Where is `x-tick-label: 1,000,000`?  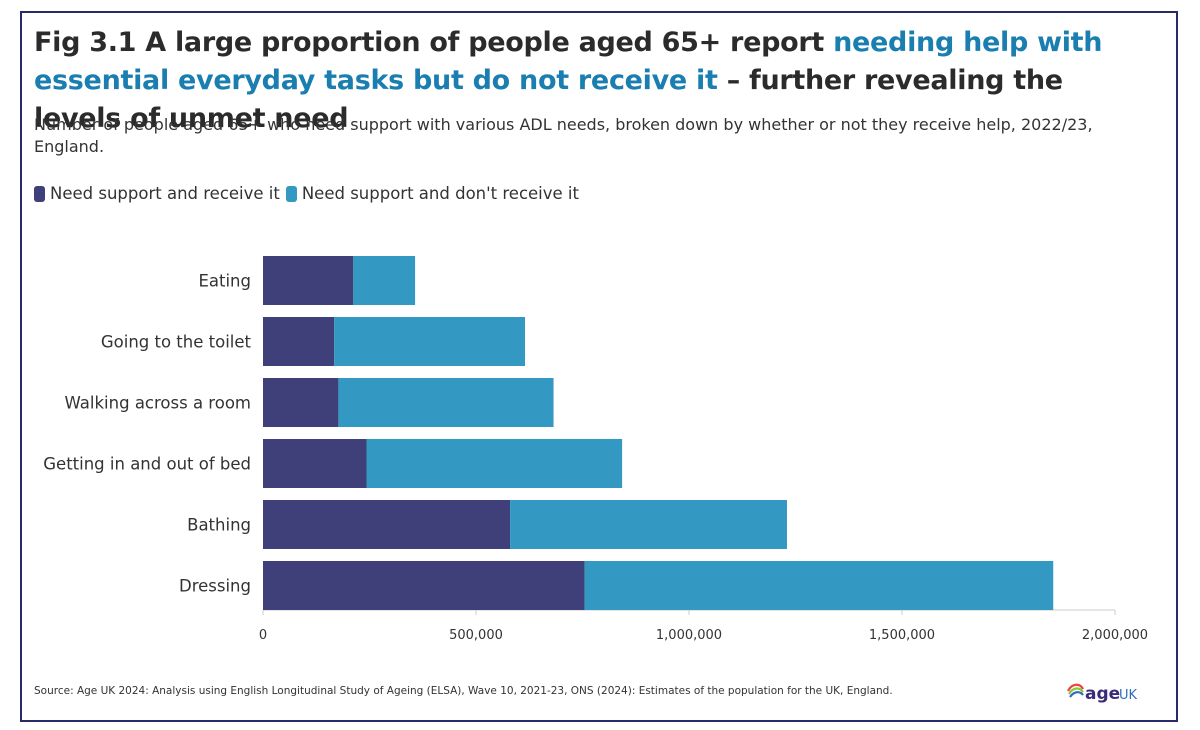 x-tick-label: 1,000,000 is located at coordinates (689, 635).